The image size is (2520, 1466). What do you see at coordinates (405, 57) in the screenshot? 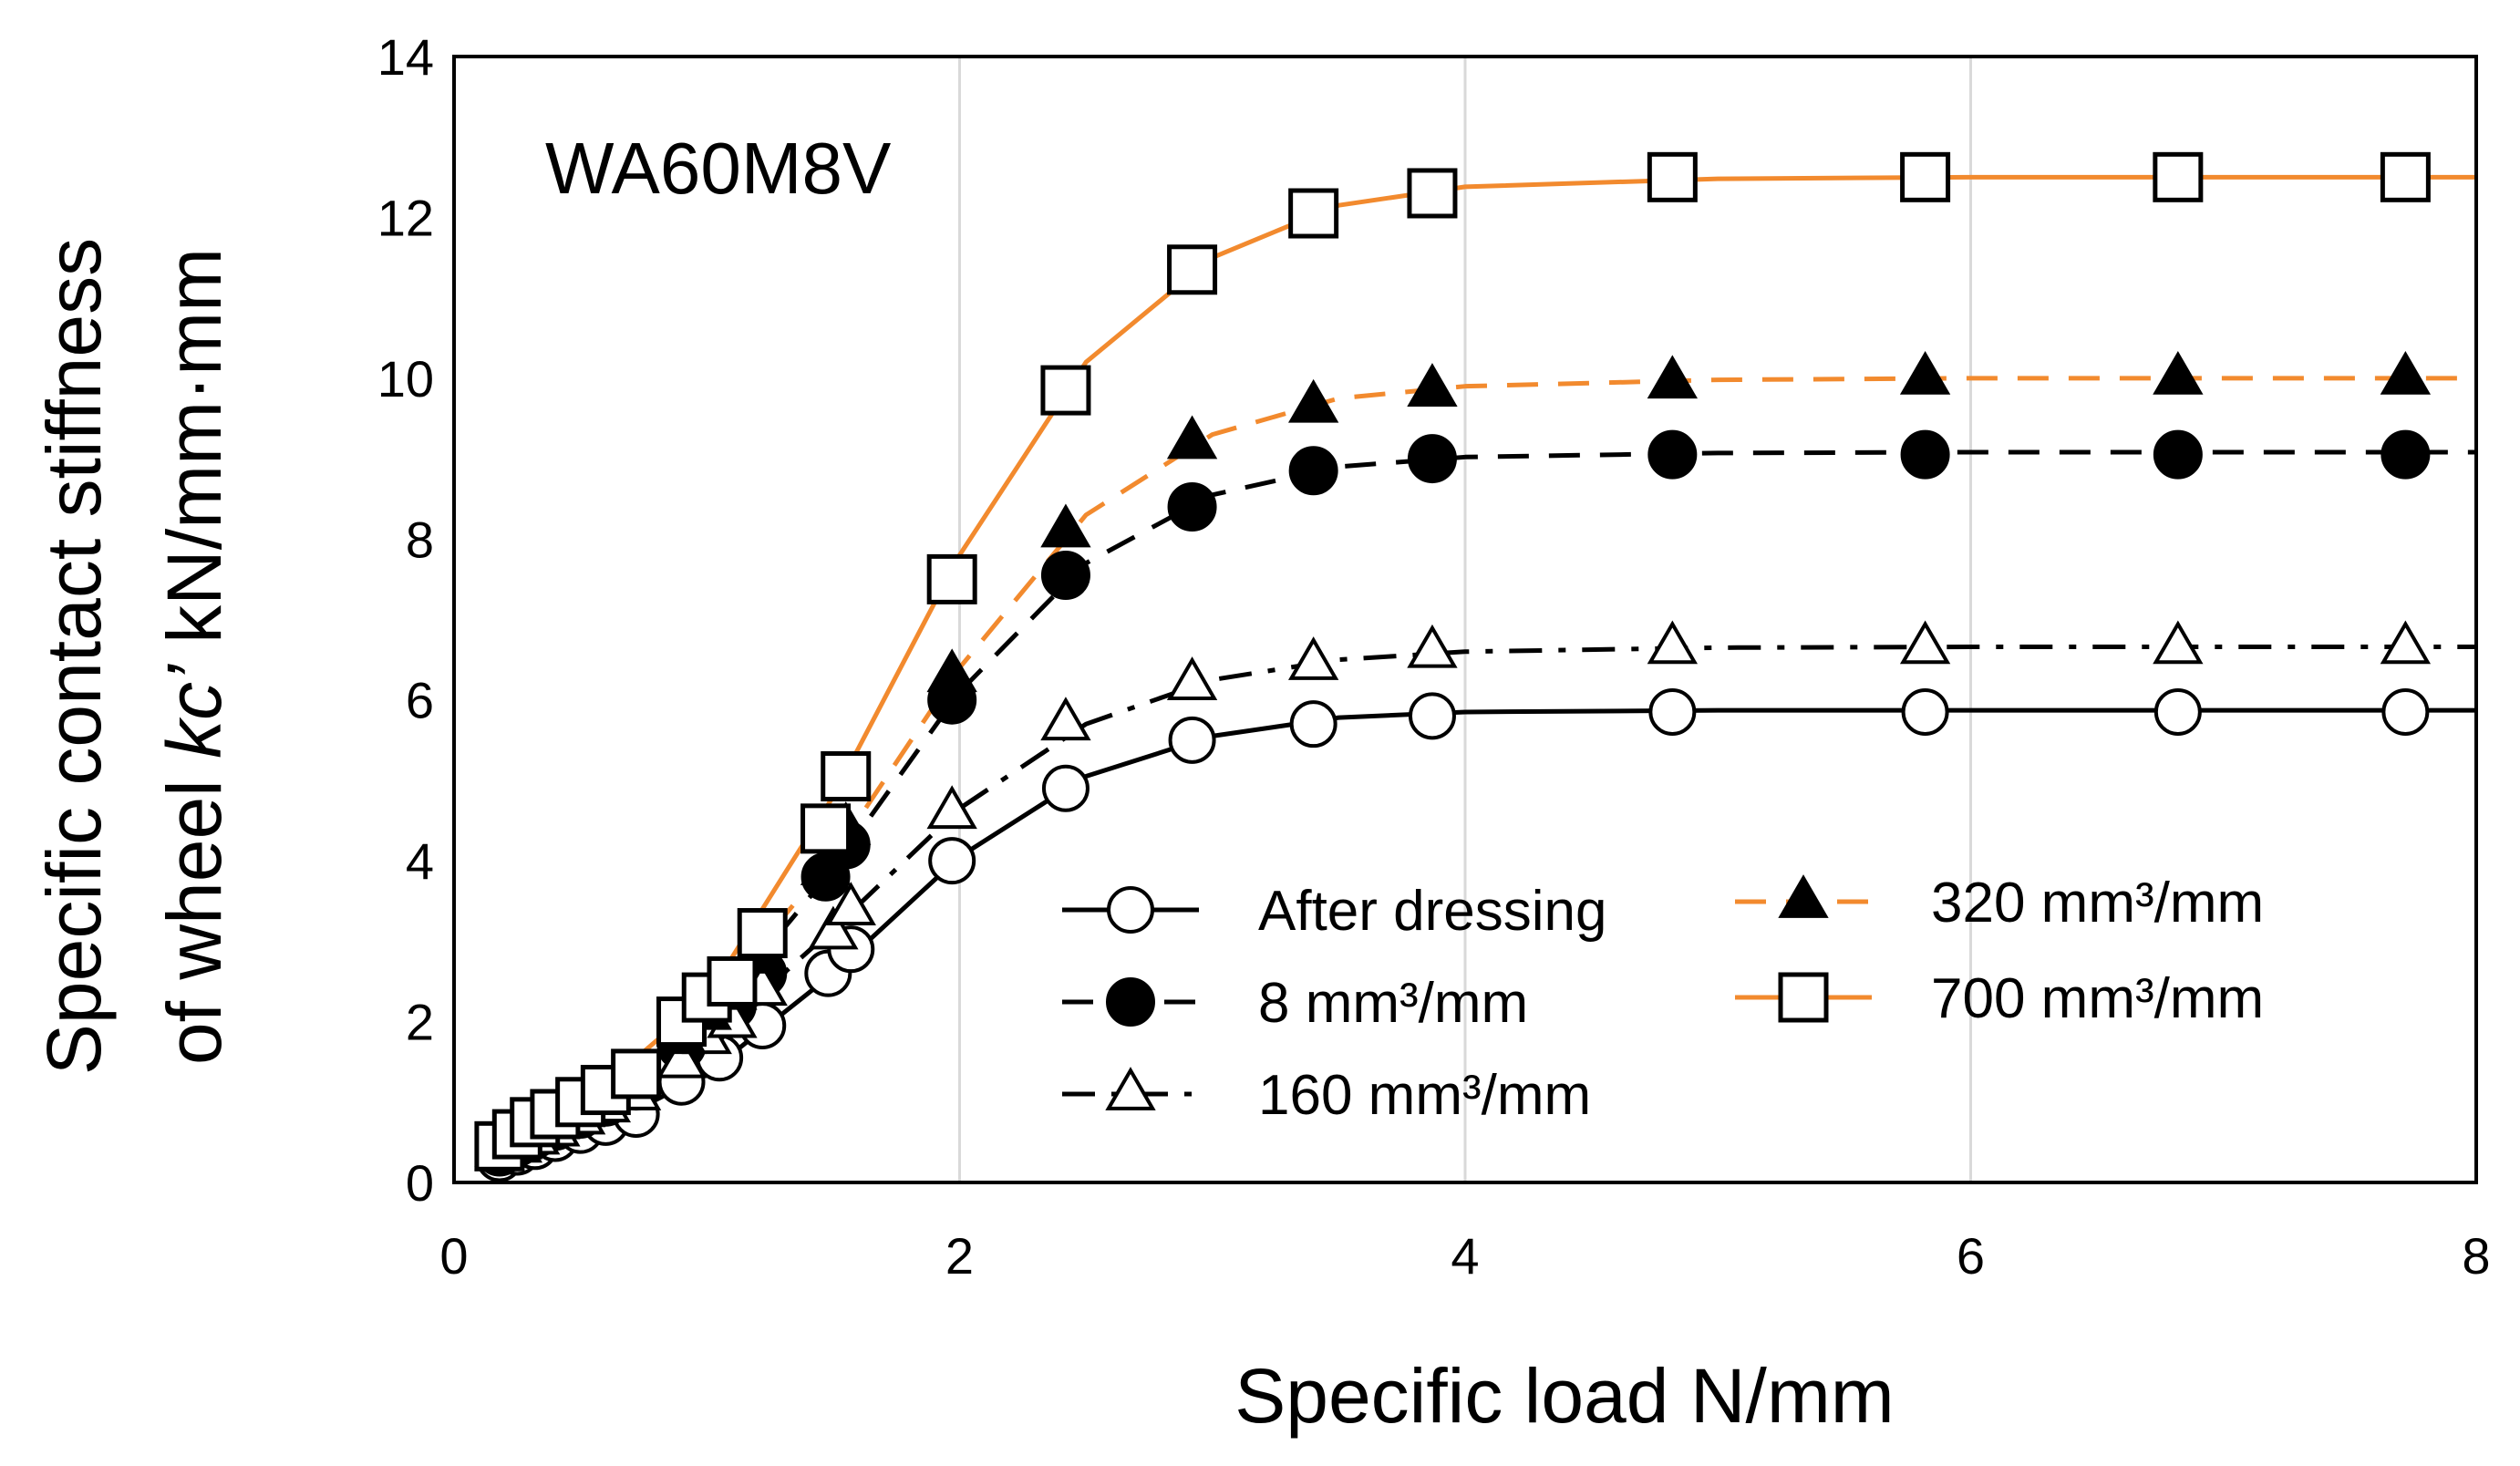
I see `y-tick-label-7: 14` at bounding box center [405, 57].